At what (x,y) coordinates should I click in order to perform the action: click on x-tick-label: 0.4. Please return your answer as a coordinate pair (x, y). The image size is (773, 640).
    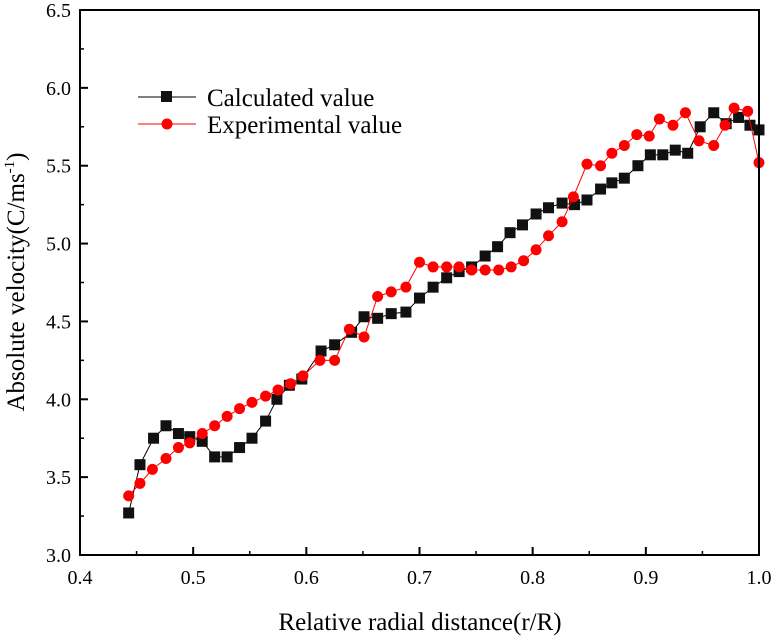
    Looking at the image, I should click on (80, 578).